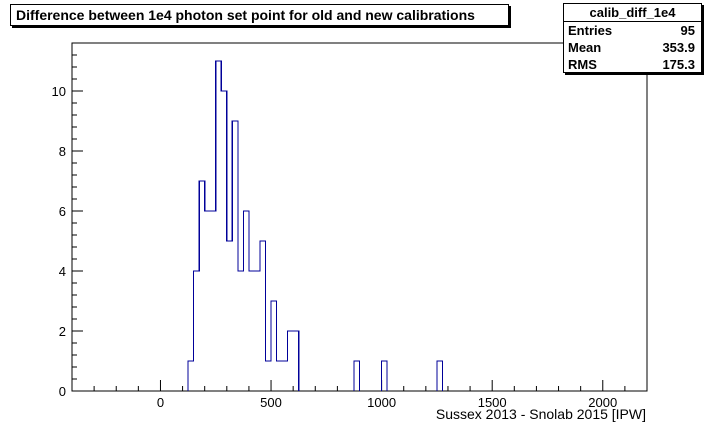 Image resolution: width=719 pixels, height=434 pixels. Describe the element at coordinates (632, 13) in the screenshot. I see `stats-histogram-name: calib_diff_1e4` at that location.